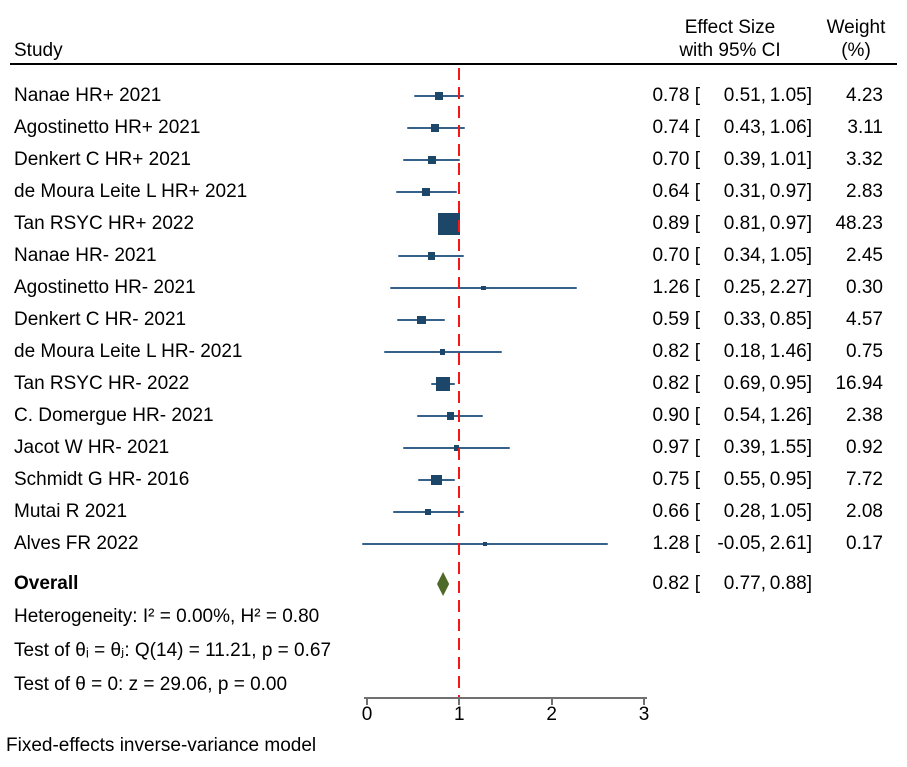 The width and height of the screenshot is (907, 767). What do you see at coordinates (864, 511) in the screenshot?
I see `weight-value: 2.08` at bounding box center [864, 511].